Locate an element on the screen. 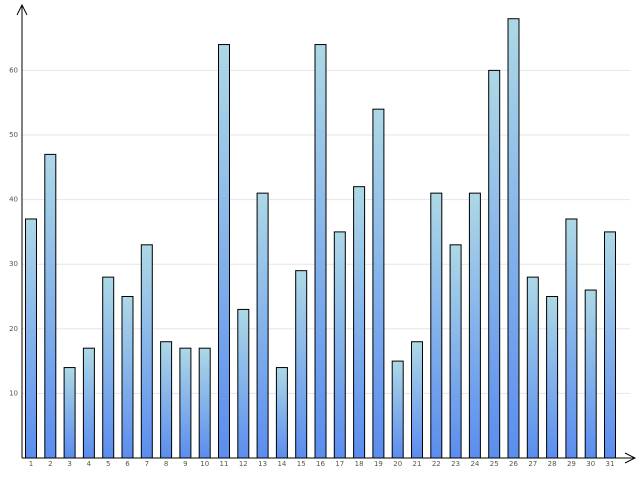 The image size is (640, 480). y-tick-label: 20 is located at coordinates (13, 329).